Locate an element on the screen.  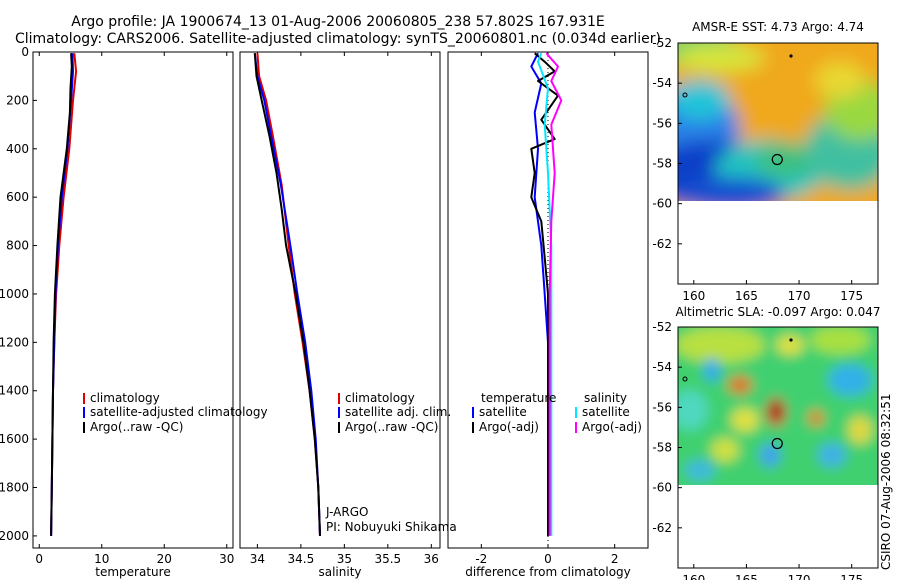
difference-series-magenta-line is located at coordinates (554, 294).